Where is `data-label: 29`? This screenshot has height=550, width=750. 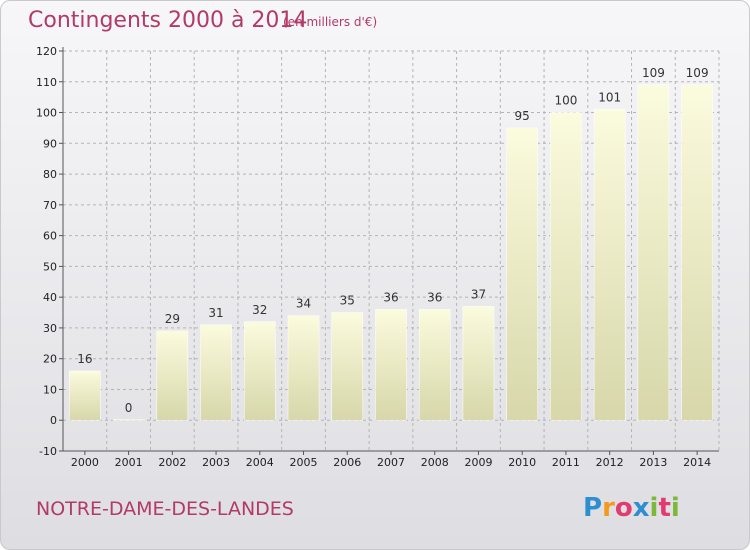
data-label: 29 is located at coordinates (172, 319).